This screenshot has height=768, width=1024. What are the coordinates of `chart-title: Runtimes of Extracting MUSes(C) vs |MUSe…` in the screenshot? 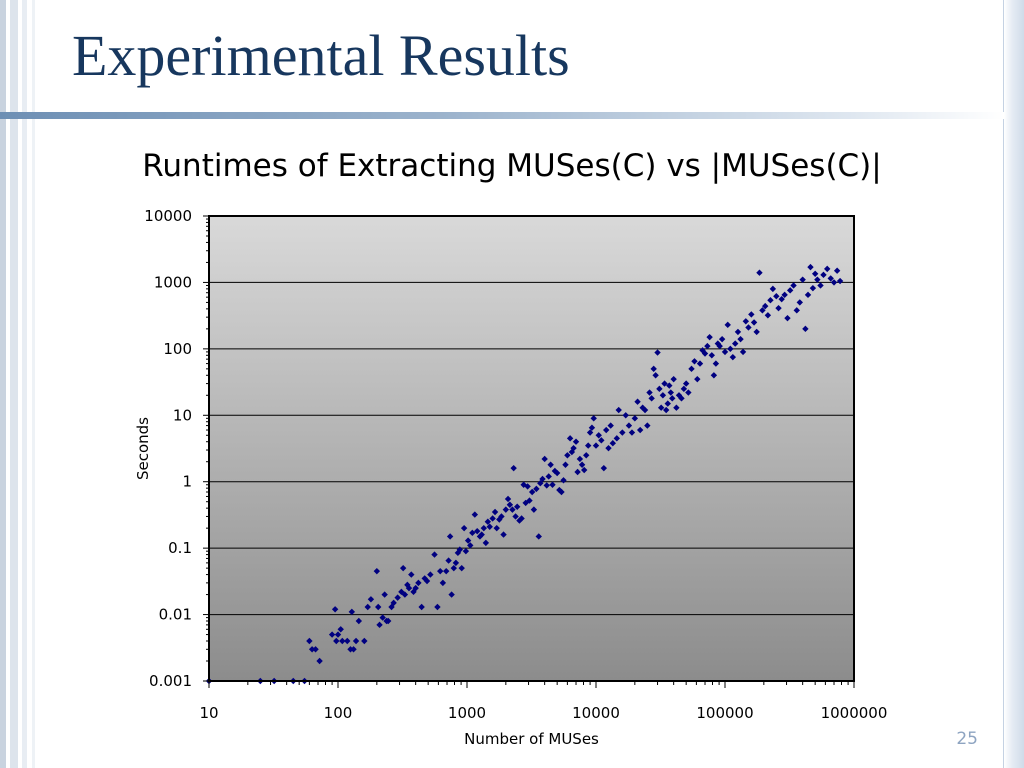 It's located at (512, 166).